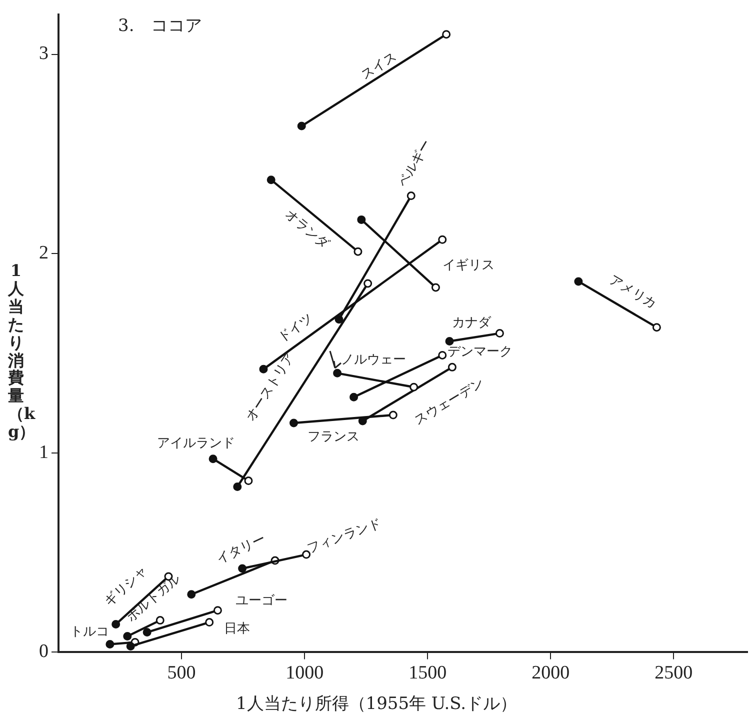 Image resolution: width=753 pixels, height=722 pixels. What do you see at coordinates (472, 323) in the screenshot?
I see `series-label: カナダ` at bounding box center [472, 323].